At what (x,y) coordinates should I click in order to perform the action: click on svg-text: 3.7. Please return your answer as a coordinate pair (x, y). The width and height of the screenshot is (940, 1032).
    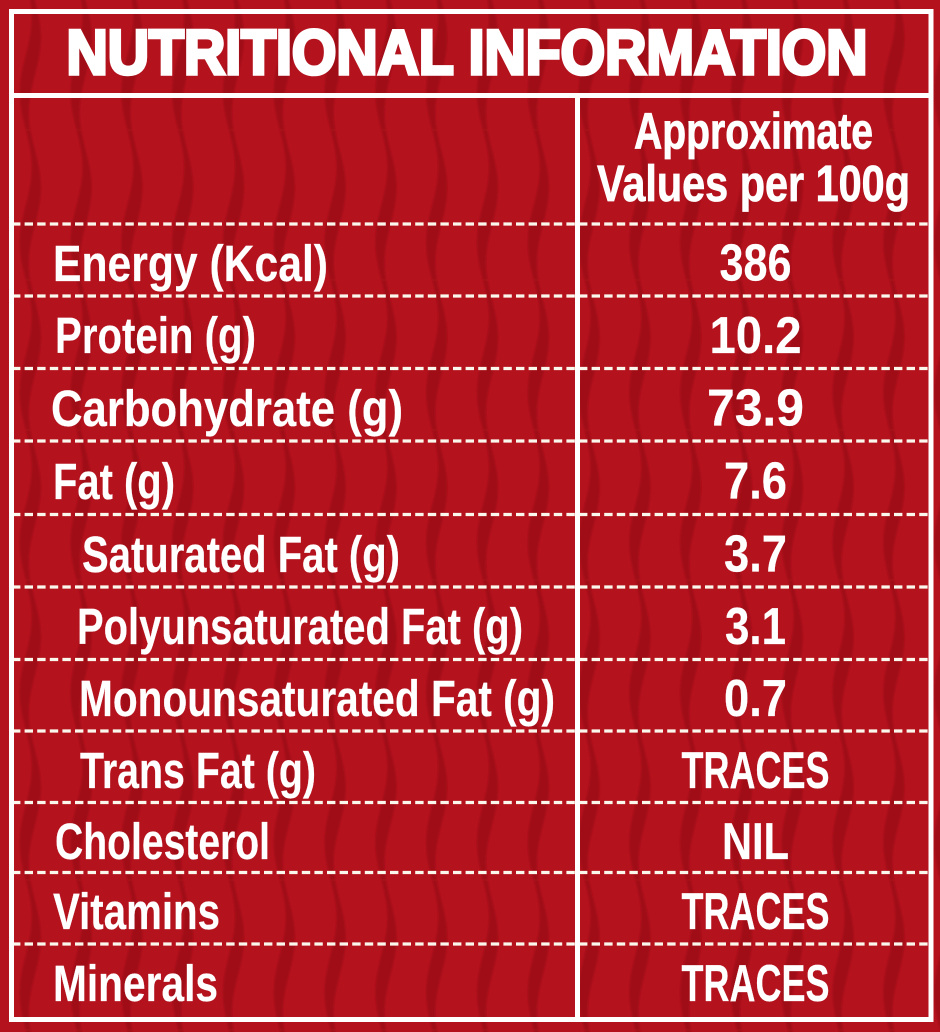
    Looking at the image, I should click on (755, 554).